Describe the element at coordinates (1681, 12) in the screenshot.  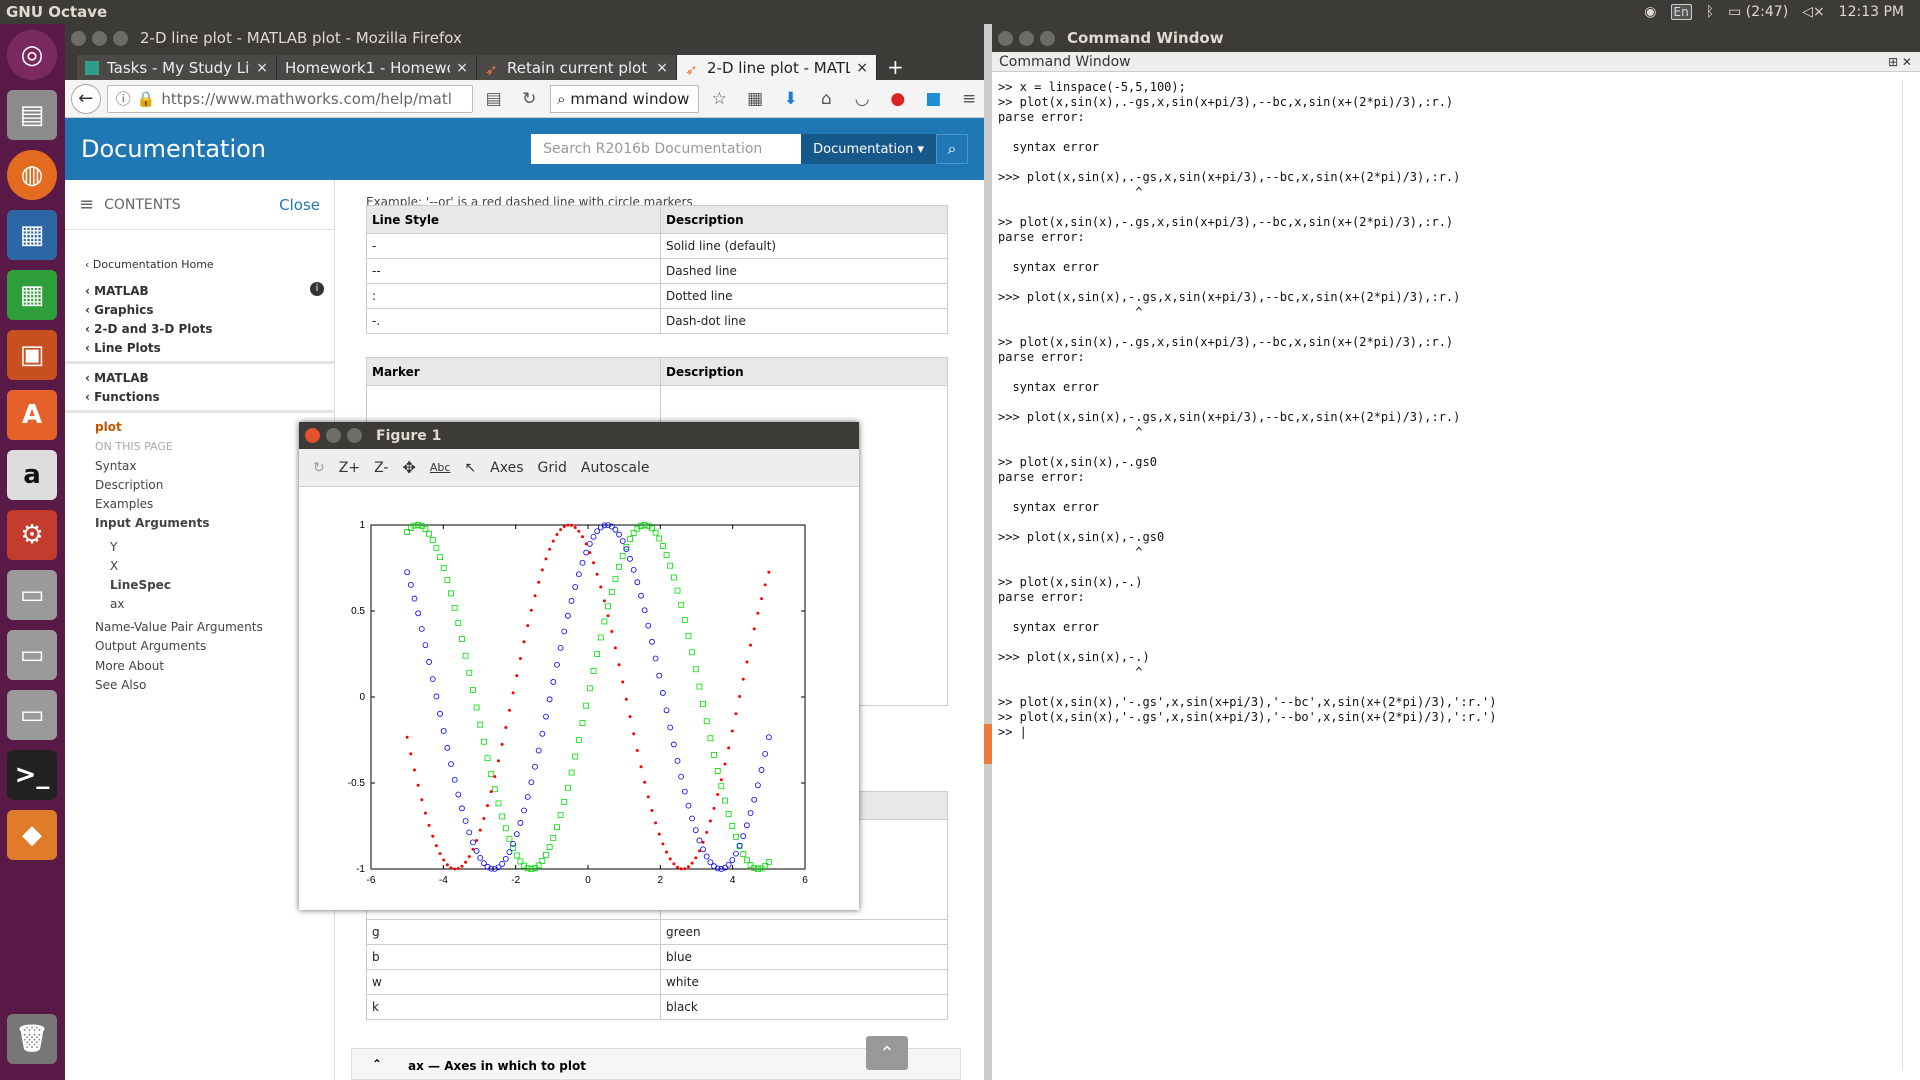
I see `keyboard-layout: En` at that location.